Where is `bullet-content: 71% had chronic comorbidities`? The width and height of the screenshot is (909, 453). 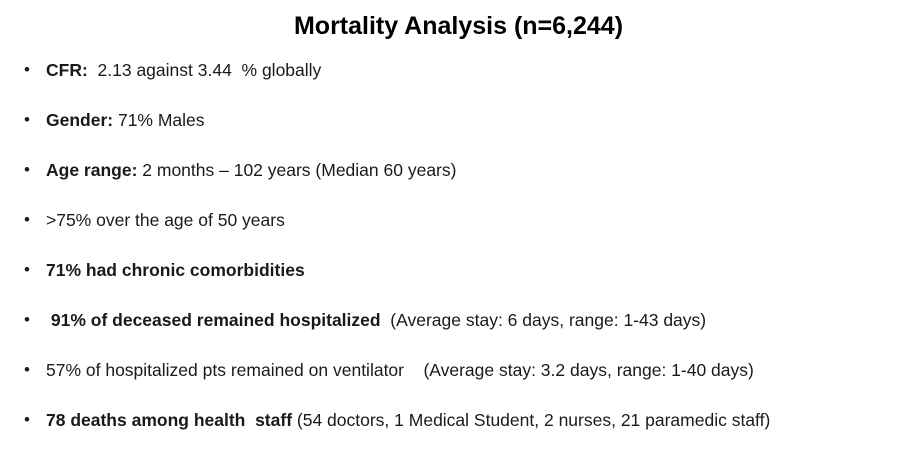 bullet-content: 71% had chronic comorbidities is located at coordinates (175, 270).